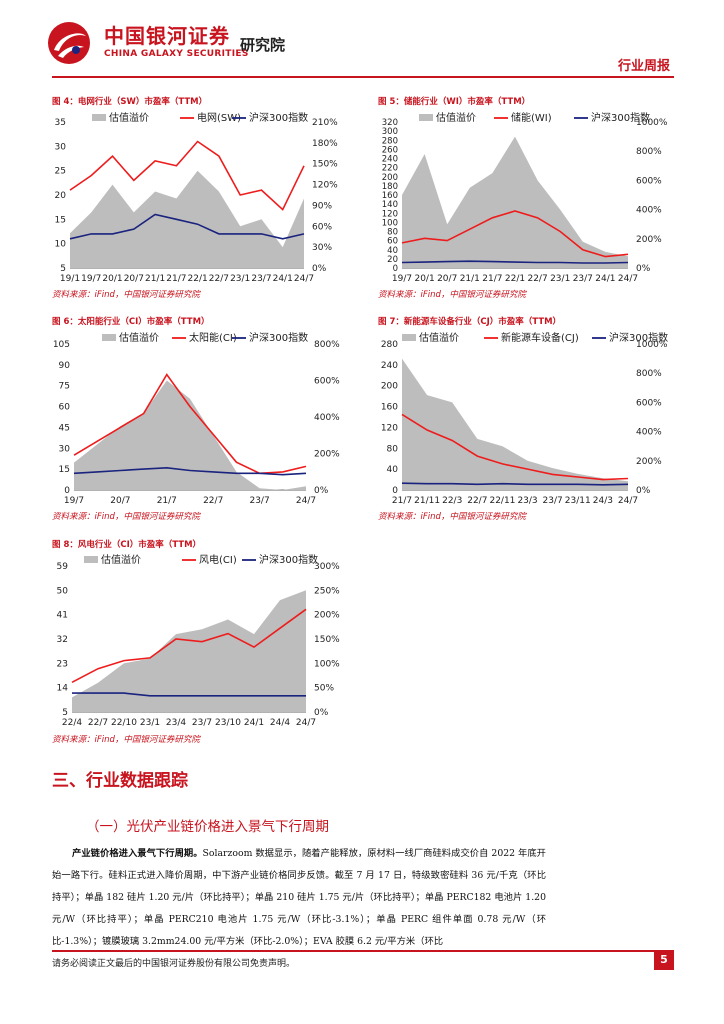  What do you see at coordinates (390, 214) in the screenshot?
I see `left-tick-label: 120` at bounding box center [390, 214].